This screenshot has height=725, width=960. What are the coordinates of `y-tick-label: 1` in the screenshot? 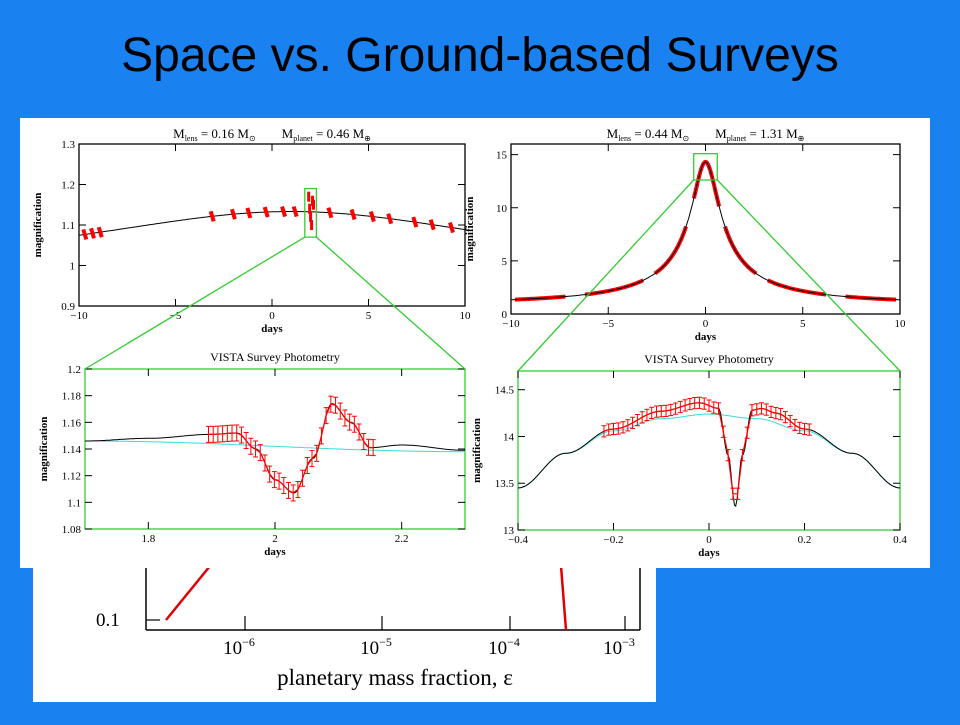 It's located at (73, 267).